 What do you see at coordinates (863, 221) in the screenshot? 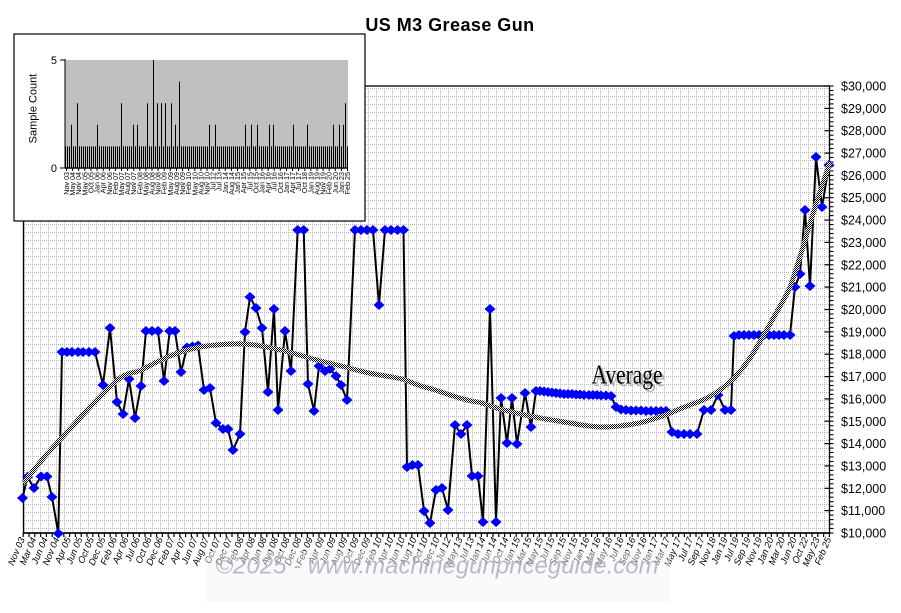
I see `svg-text: $24,000` at bounding box center [863, 221].